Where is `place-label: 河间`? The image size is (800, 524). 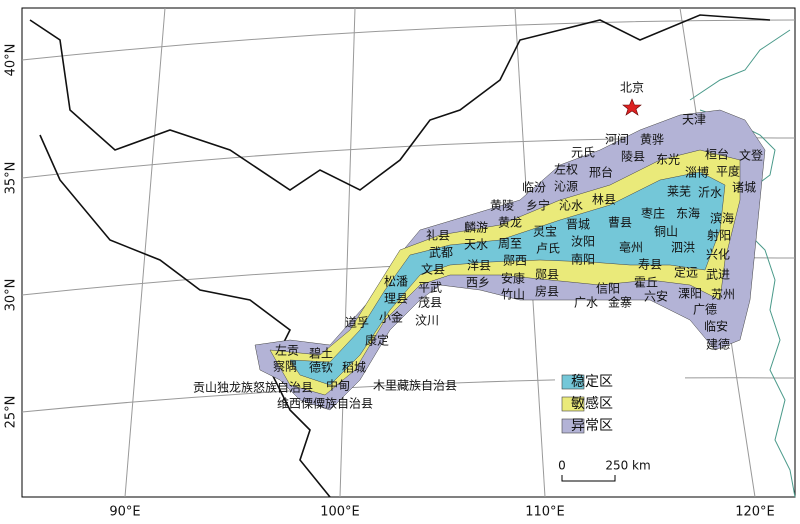 place-label: 河间 is located at coordinates (617, 140).